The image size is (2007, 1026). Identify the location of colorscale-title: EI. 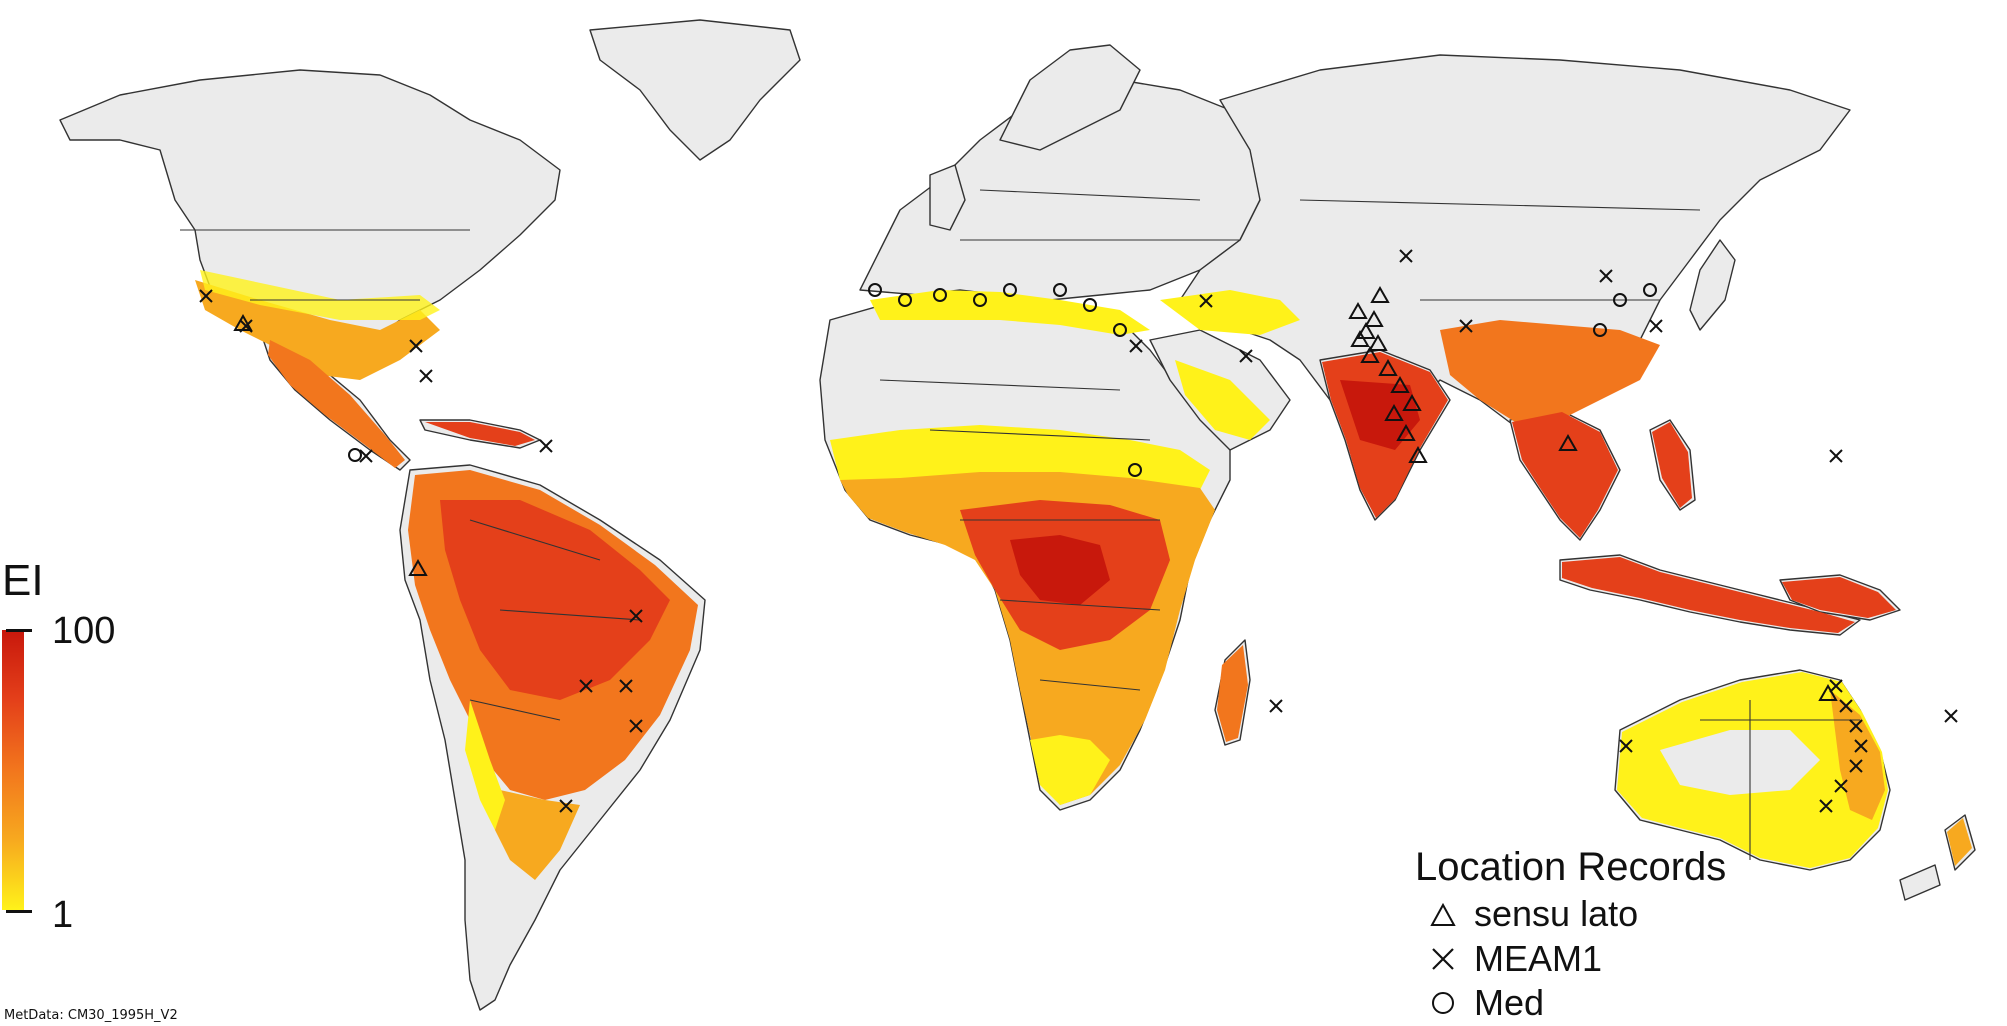
(23, 580).